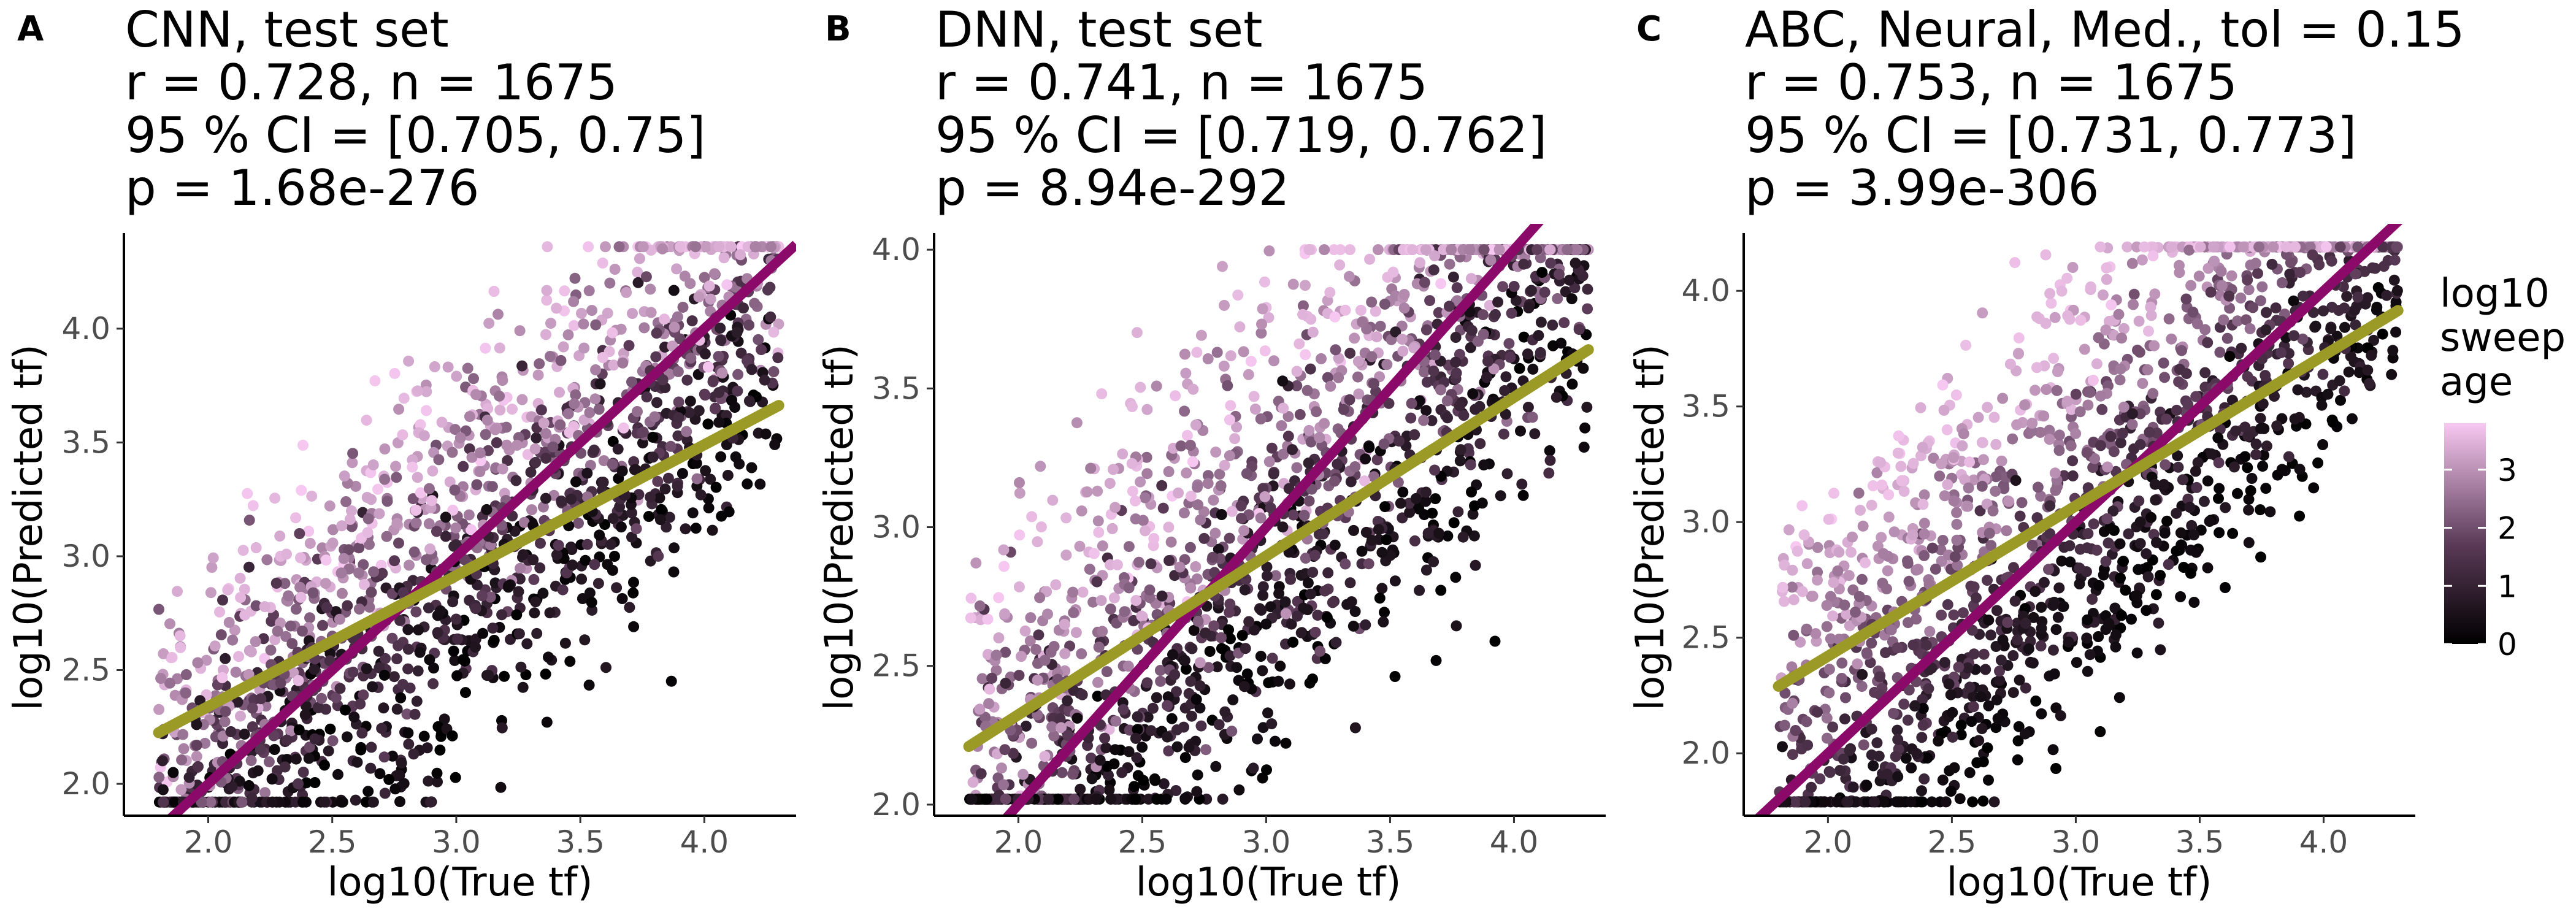 The image size is (2576, 920). Describe the element at coordinates (332, 842) in the screenshot. I see `x-tick-label: 2.5` at that location.